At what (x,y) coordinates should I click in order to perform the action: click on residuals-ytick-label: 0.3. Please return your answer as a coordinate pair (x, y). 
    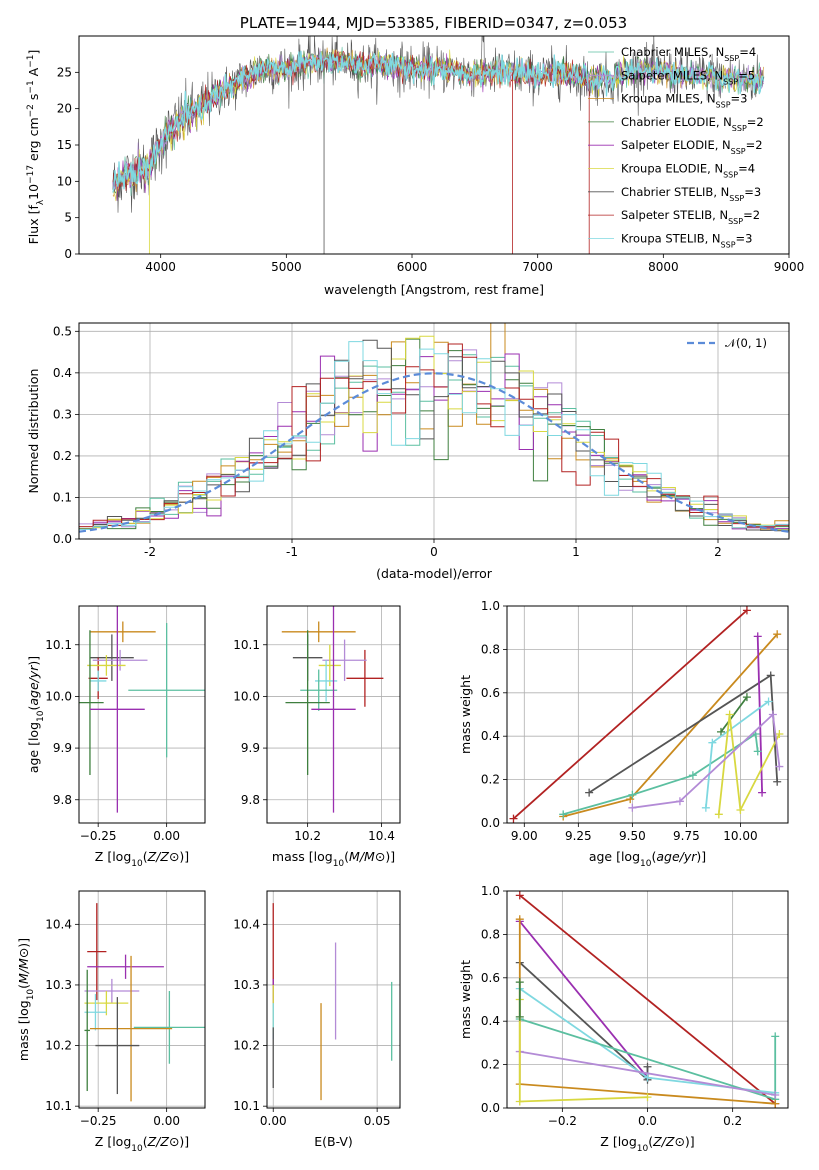
    Looking at the image, I should click on (62, 414).